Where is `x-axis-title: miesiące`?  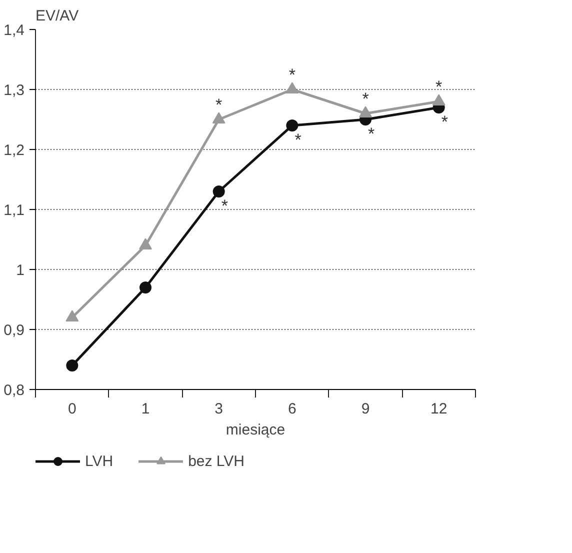
x-axis-title: miesiące is located at coordinates (256, 430).